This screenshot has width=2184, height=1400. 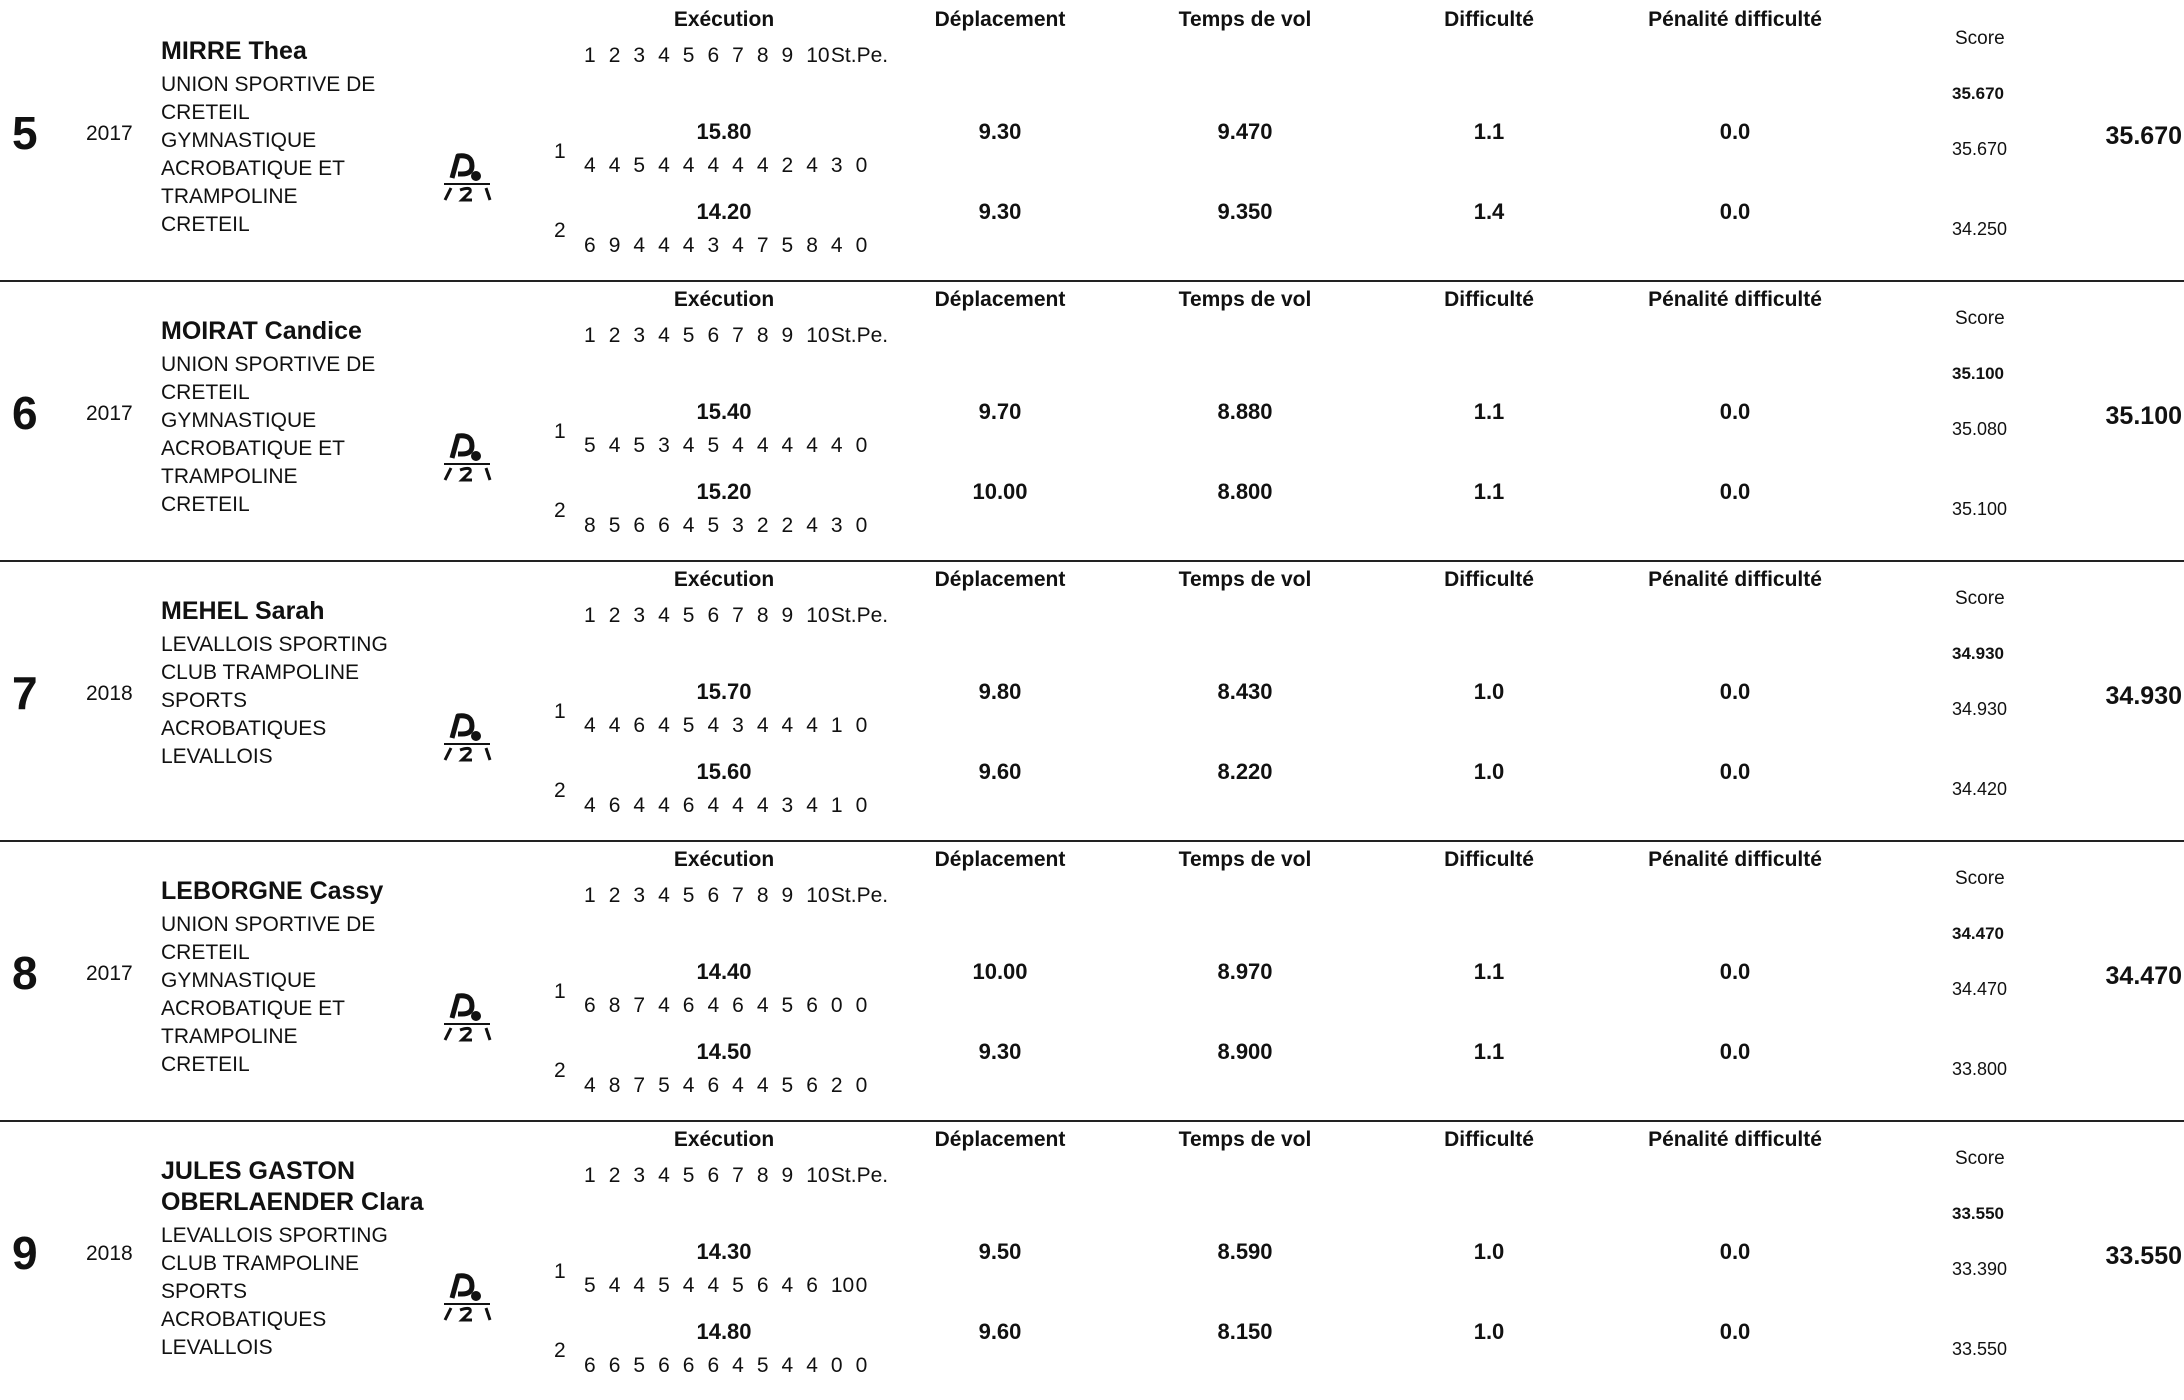 I want to click on header-difficulty-penalty: Pénalité difficulté, so click(x=1735, y=1139).